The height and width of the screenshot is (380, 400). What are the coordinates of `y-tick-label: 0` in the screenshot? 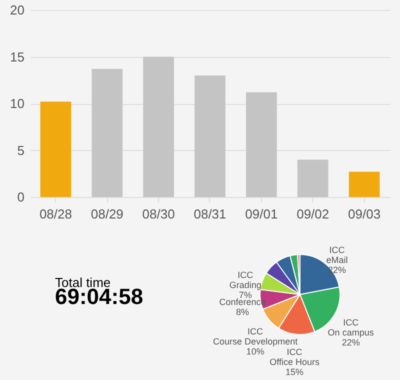 It's located at (20, 197).